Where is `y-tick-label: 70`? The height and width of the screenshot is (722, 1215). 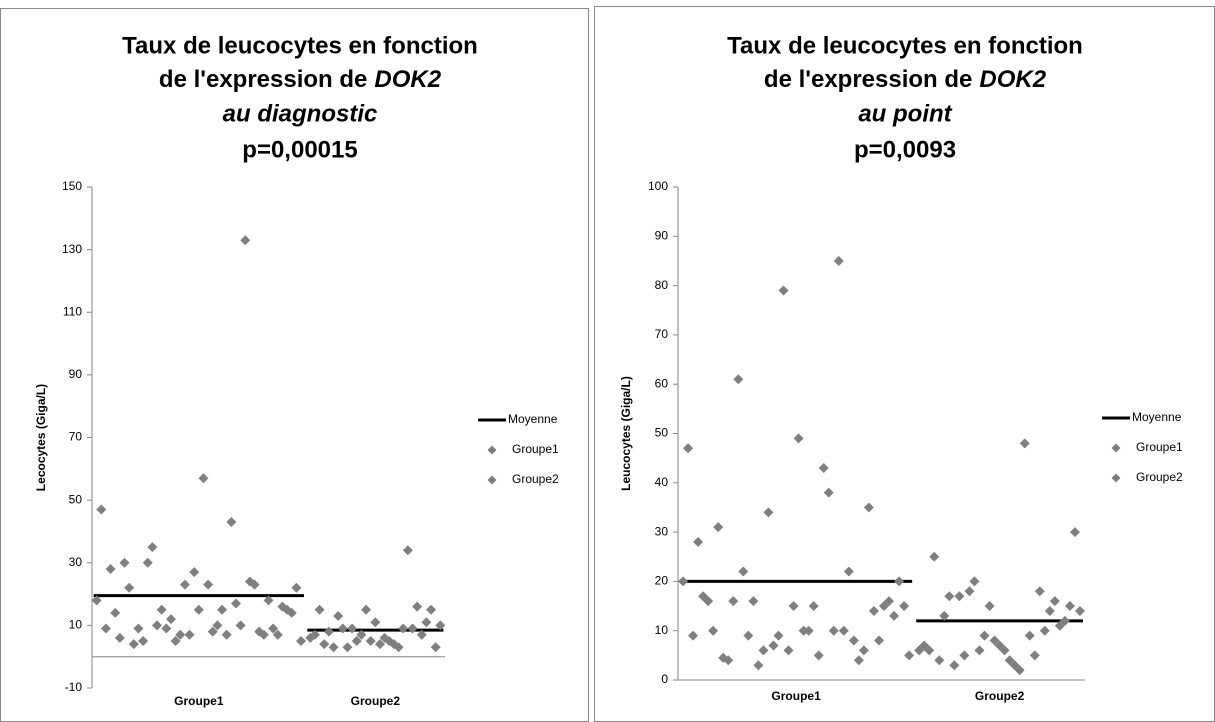
y-tick-label: 70 is located at coordinates (76, 437).